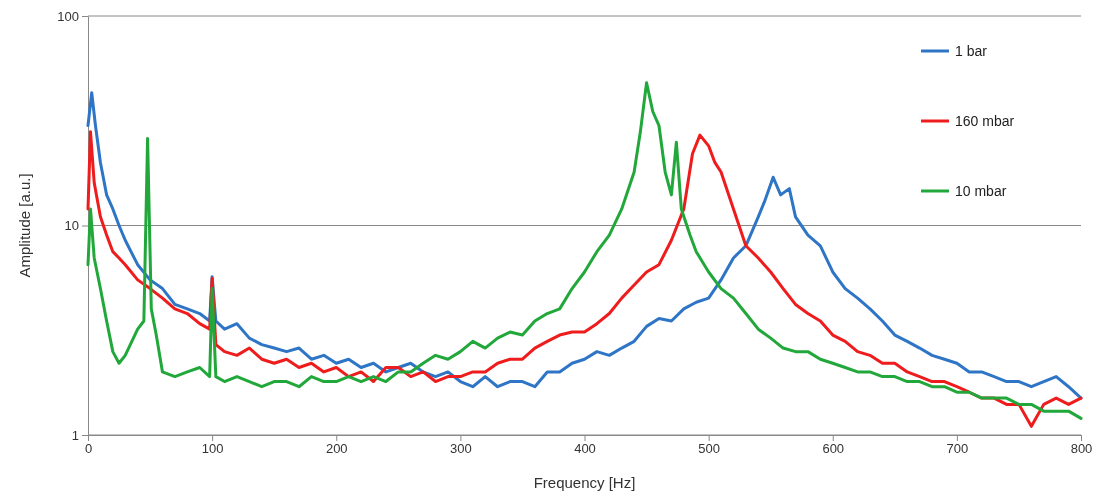 This screenshot has height=501, width=1107. I want to click on y-tick-label: 10, so click(71, 226).